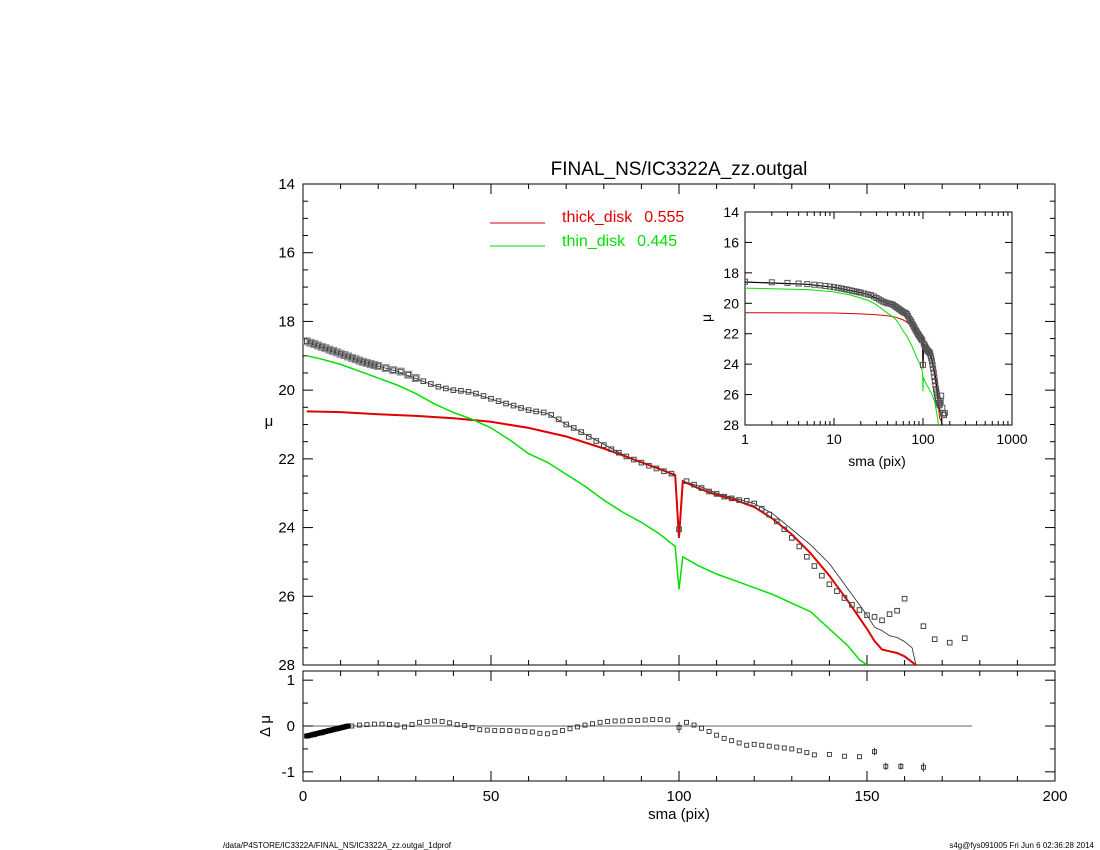 This screenshot has width=1100, height=850. Describe the element at coordinates (286, 596) in the screenshot. I see `y-tick-label: 26` at that location.